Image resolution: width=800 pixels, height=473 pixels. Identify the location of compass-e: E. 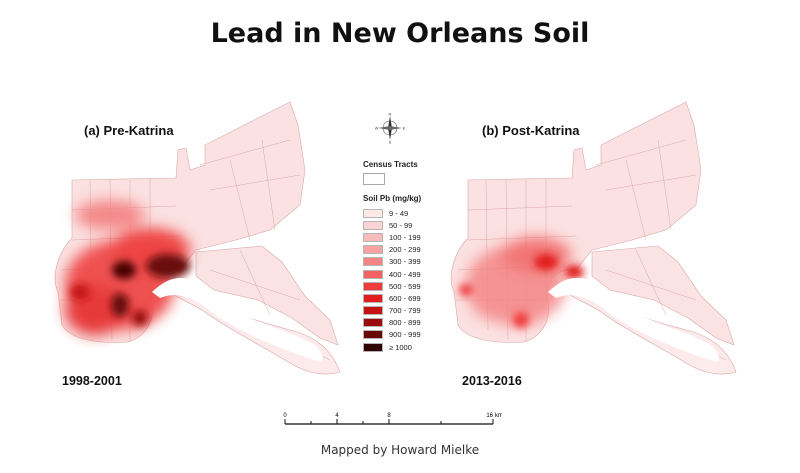
(404, 128).